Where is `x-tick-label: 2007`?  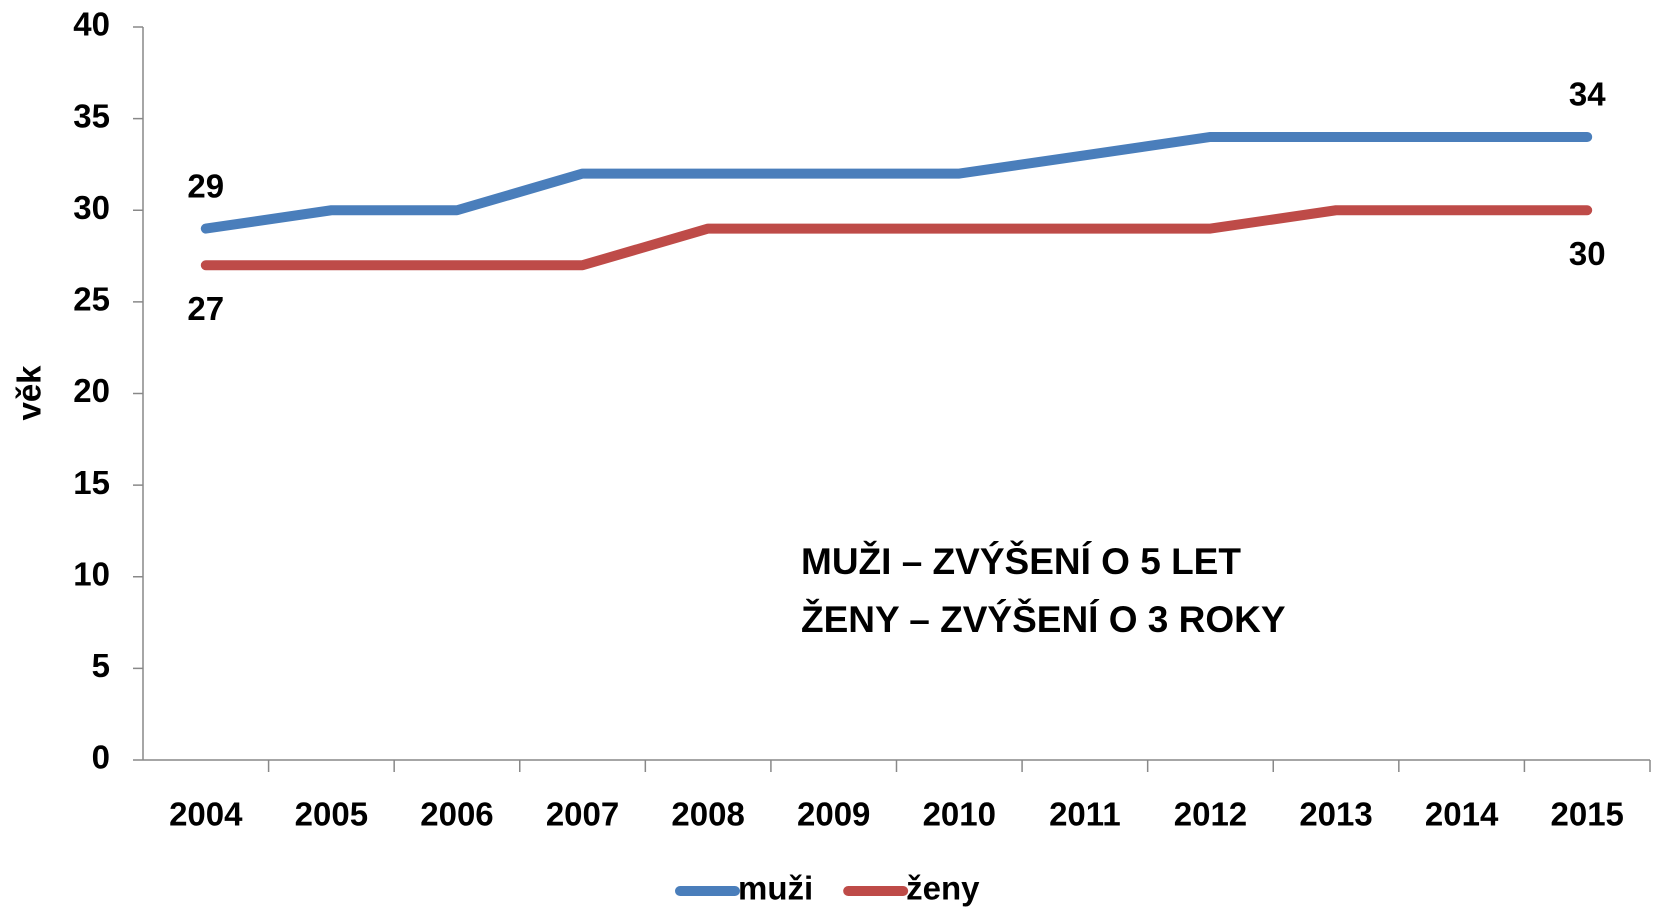 x-tick-label: 2007 is located at coordinates (582, 814).